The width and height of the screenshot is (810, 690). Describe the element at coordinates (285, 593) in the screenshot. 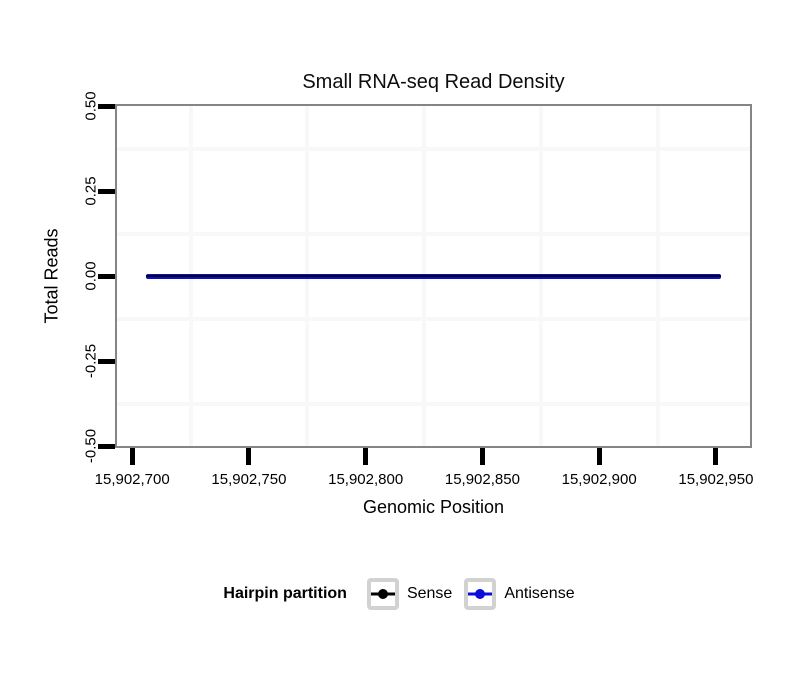

I see `legend-title: Hairpin partition` at that location.